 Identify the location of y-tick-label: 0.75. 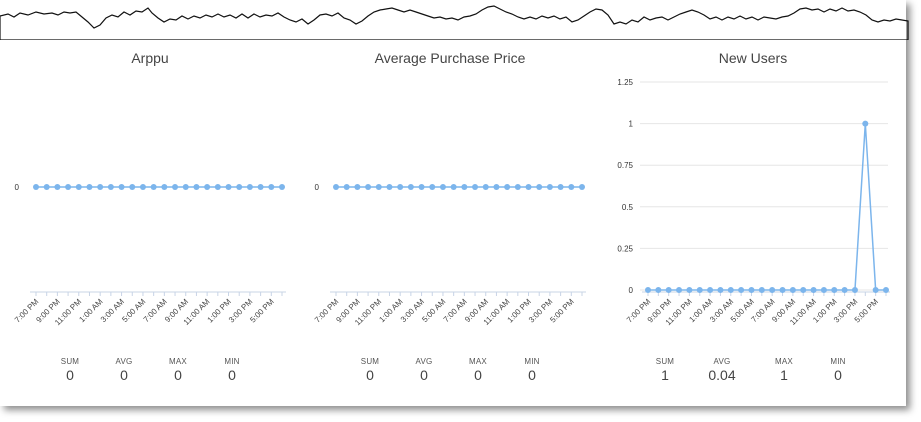
(625, 165).